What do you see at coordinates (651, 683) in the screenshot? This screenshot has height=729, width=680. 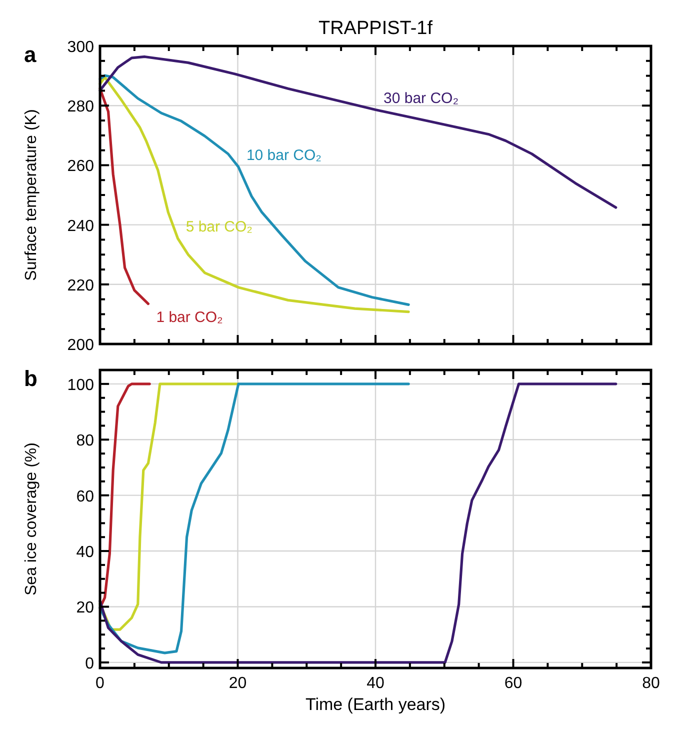 I see `x-tick-label: 80` at bounding box center [651, 683].